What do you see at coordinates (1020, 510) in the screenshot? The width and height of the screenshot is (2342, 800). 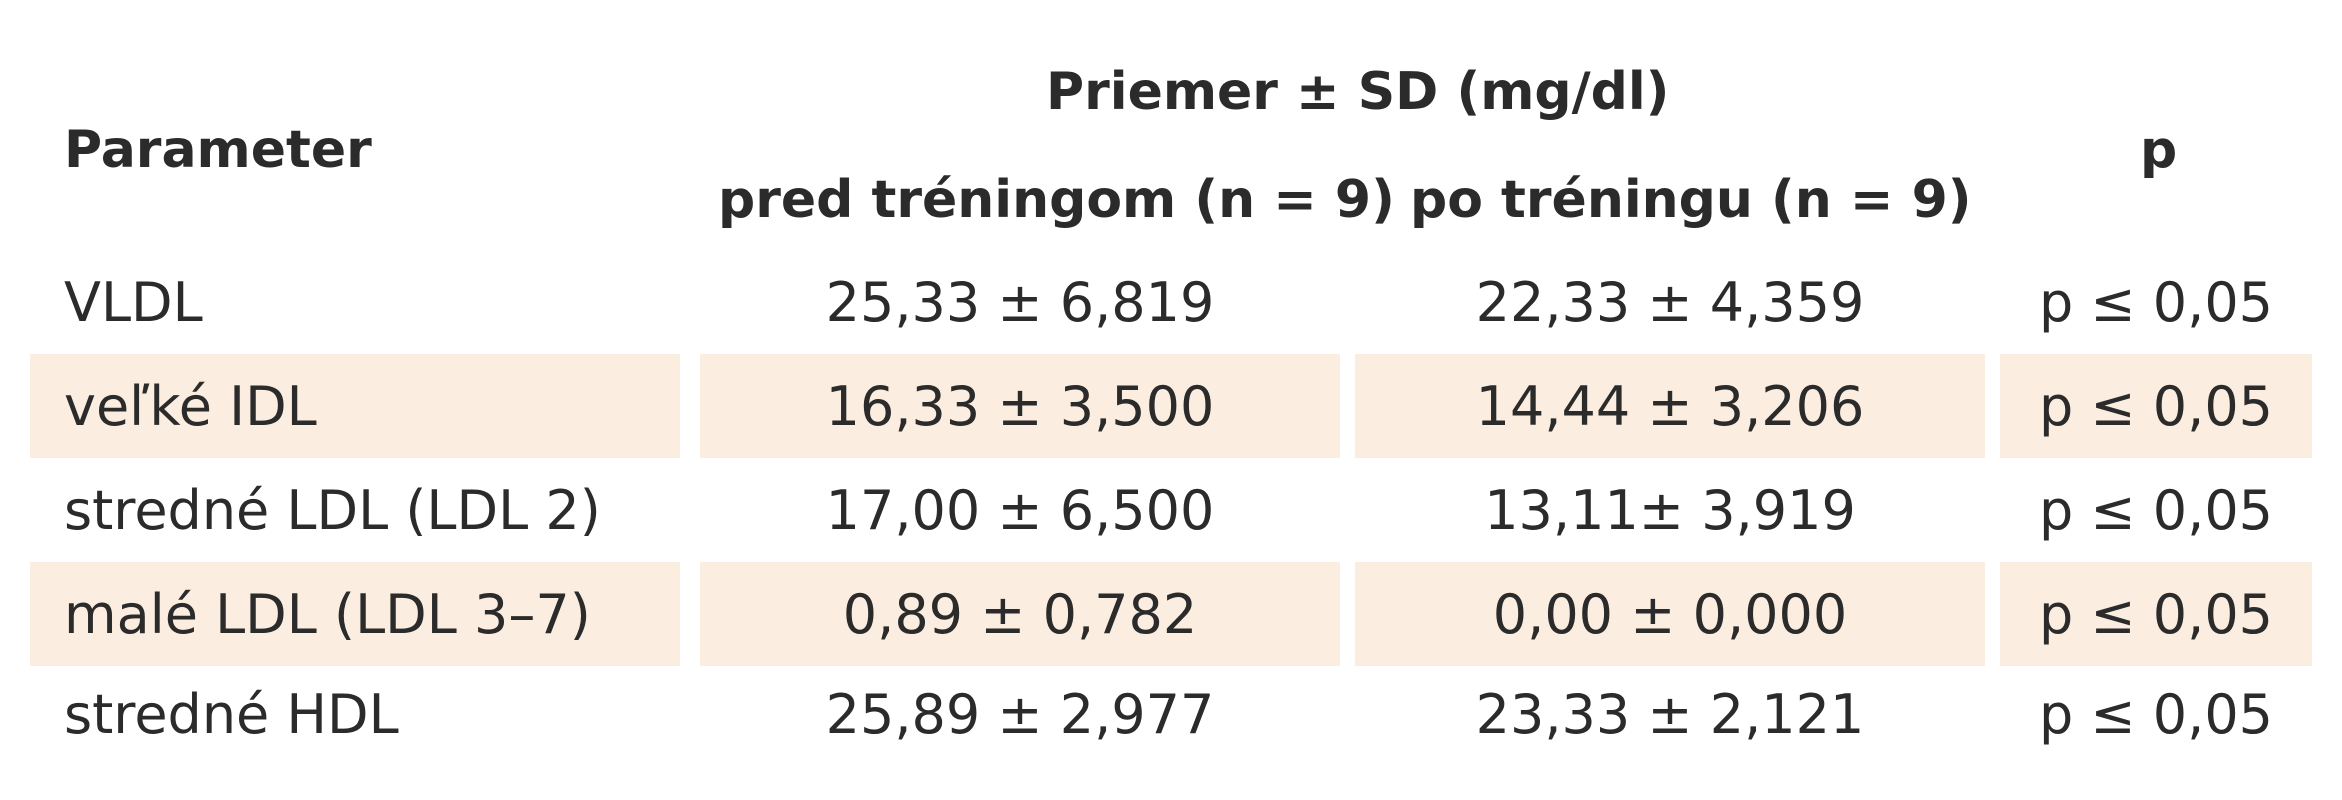 I see `cell-before: 17,00 ± 6,500` at bounding box center [1020, 510].